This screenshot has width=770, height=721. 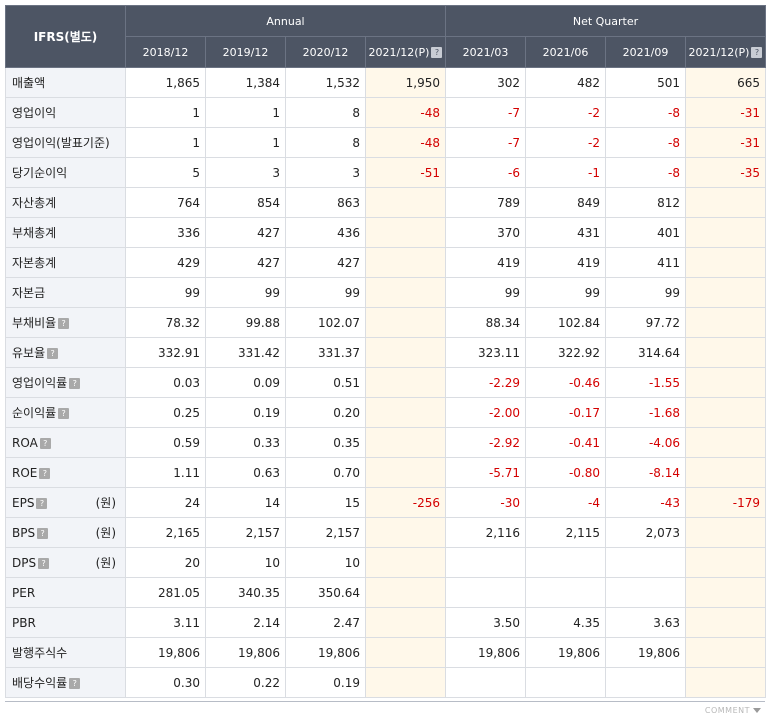 I want to click on table-row: 자본총계 429 427 427 419 419 411, so click(x=385, y=262).